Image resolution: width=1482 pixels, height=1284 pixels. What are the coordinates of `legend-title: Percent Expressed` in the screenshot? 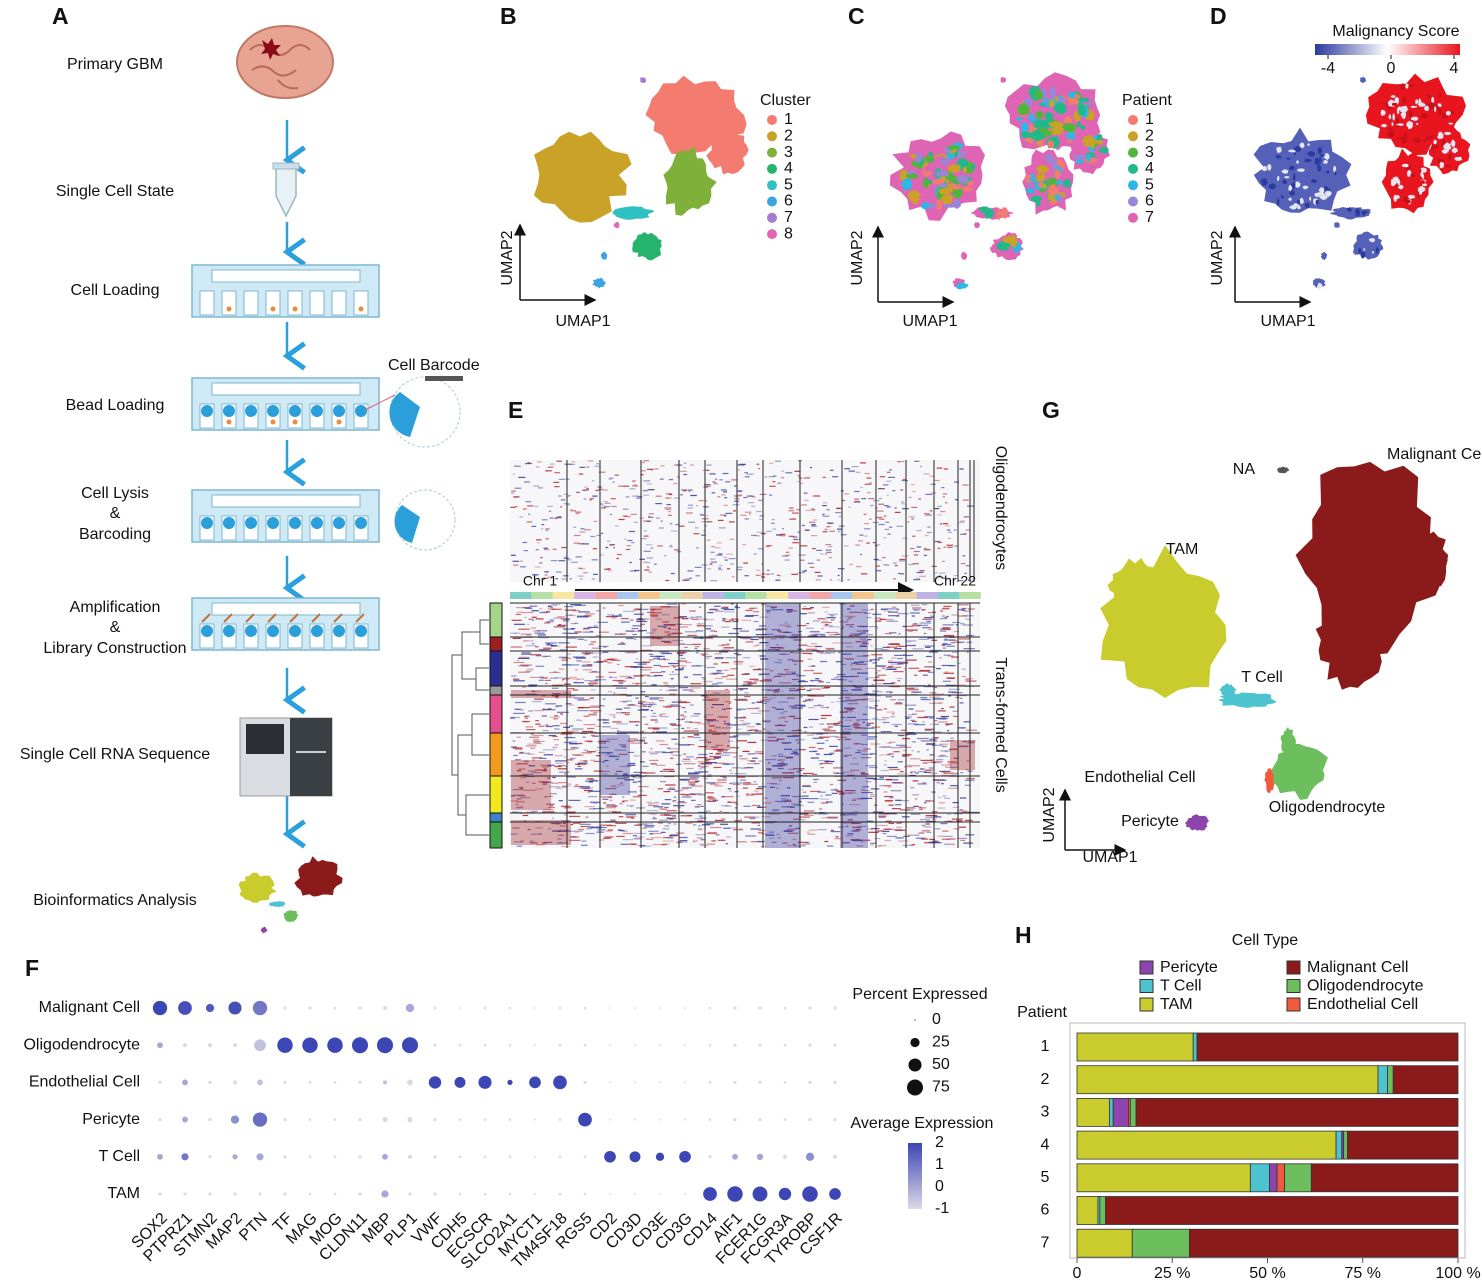 It's located at (919, 994).